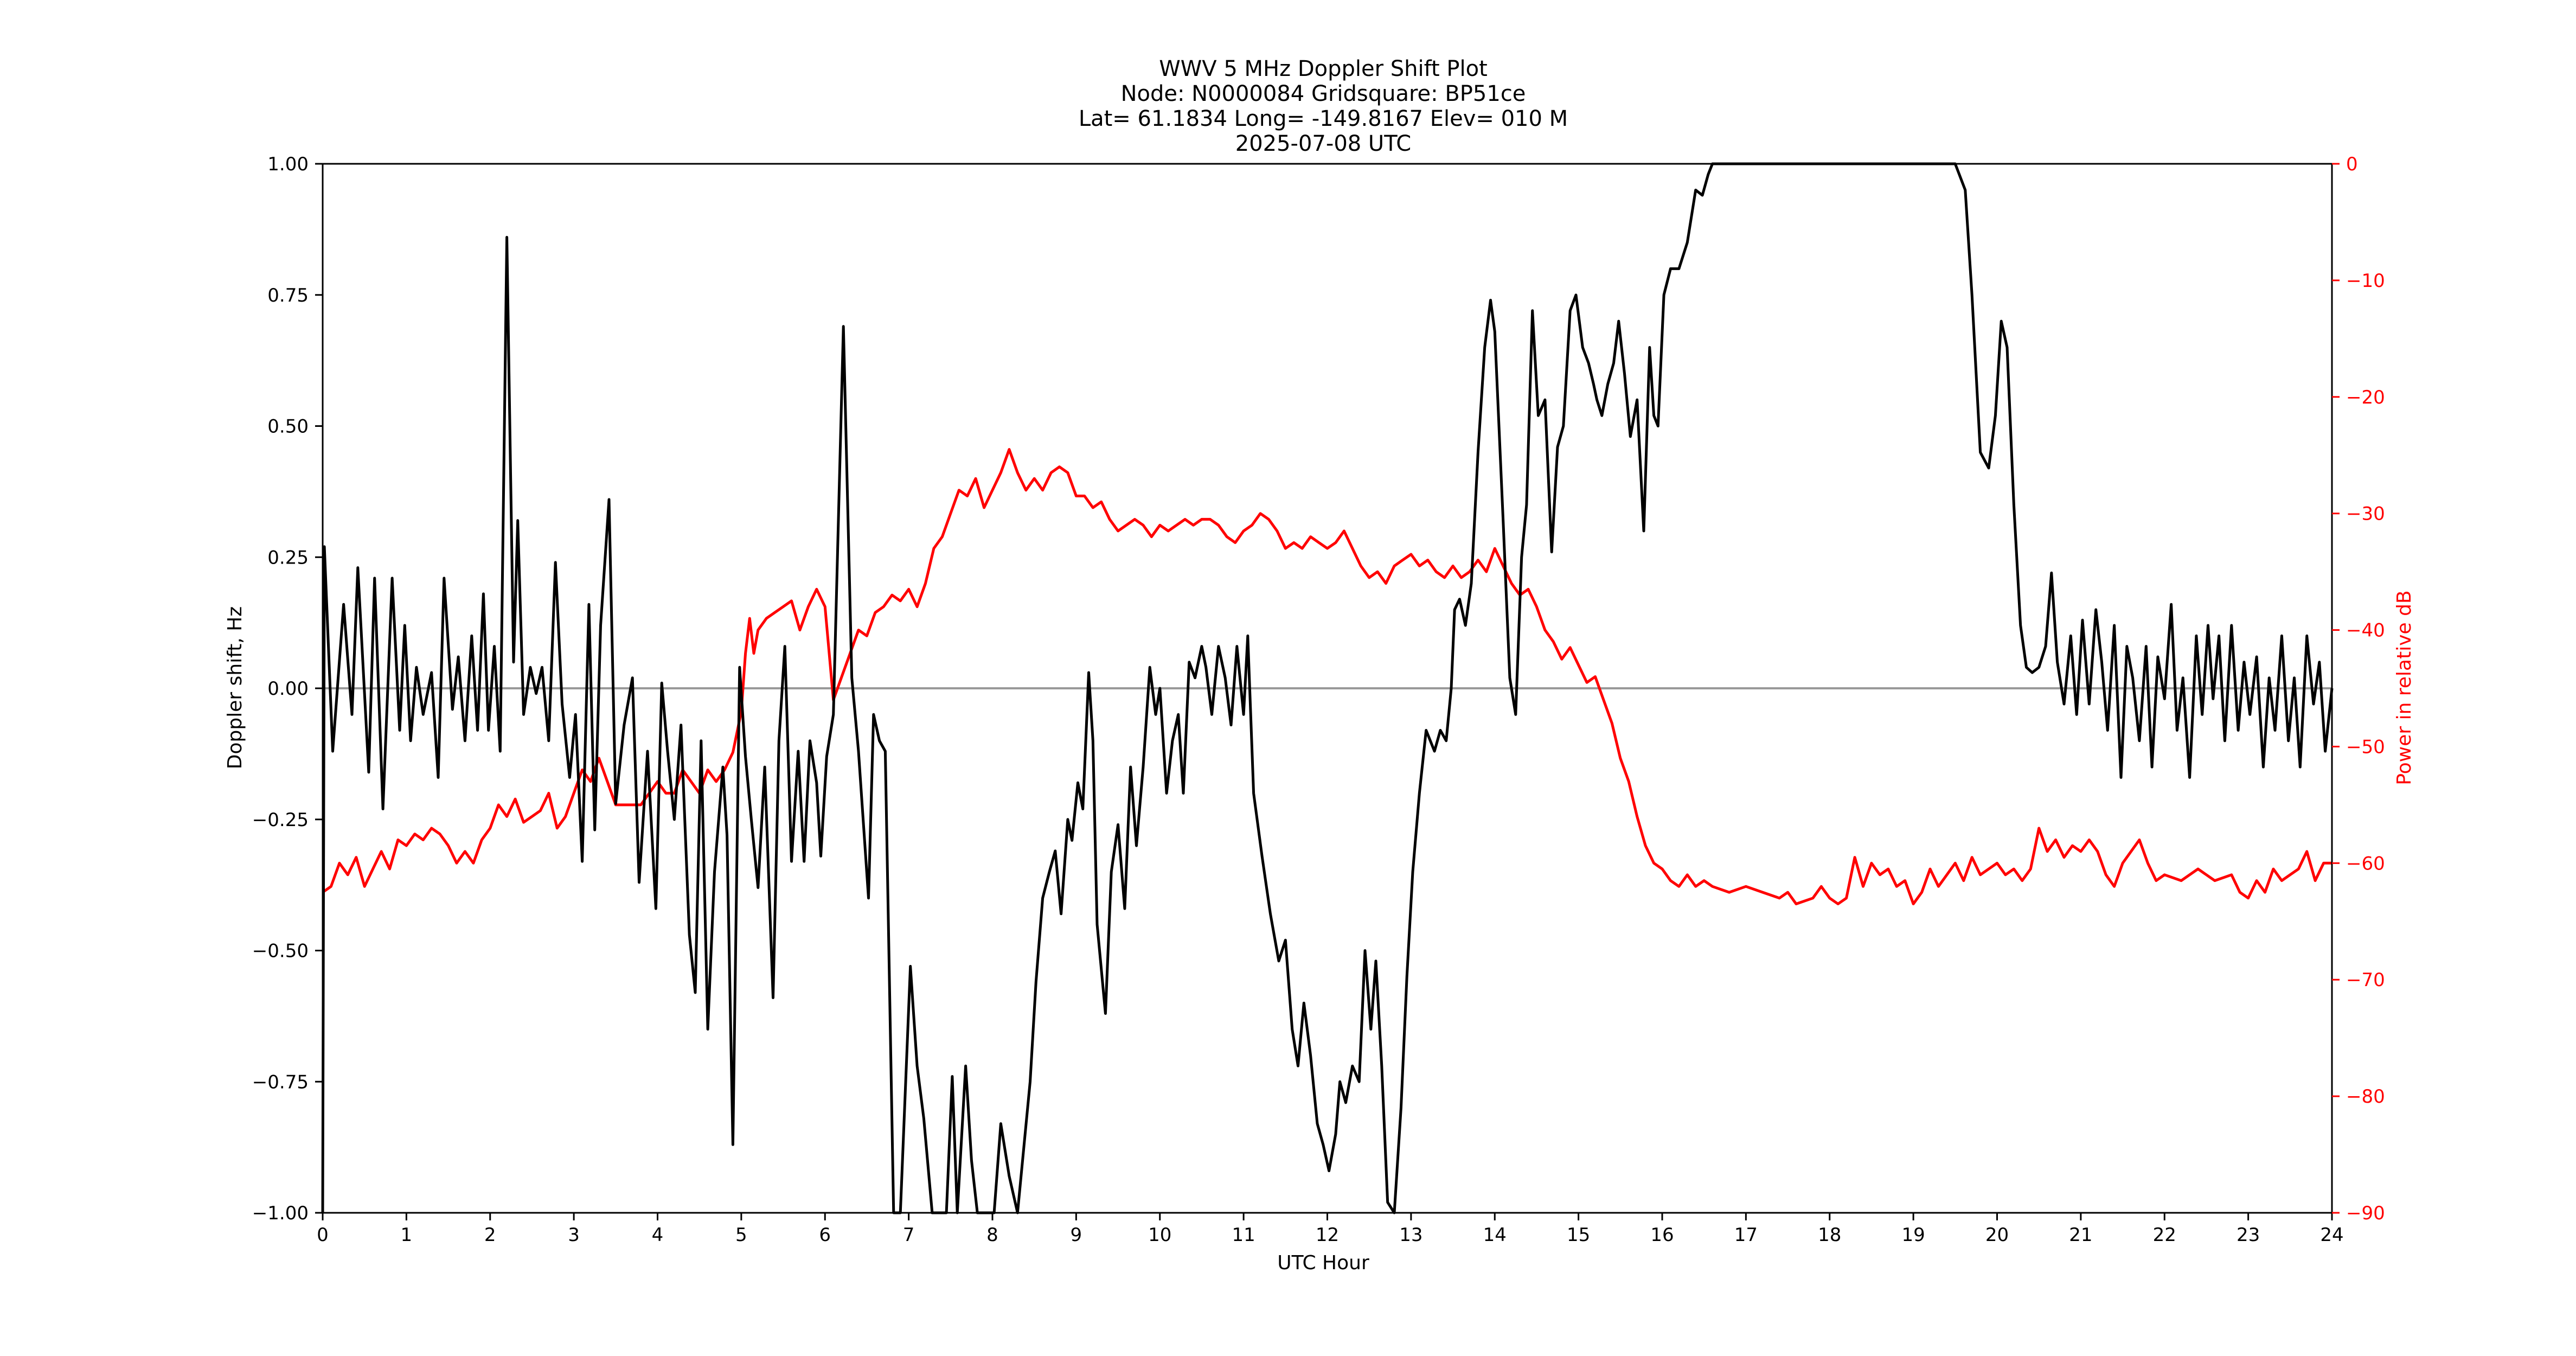 The height and width of the screenshot is (1356, 2576). What do you see at coordinates (490, 1235) in the screenshot?
I see `x-tick-label: 2` at bounding box center [490, 1235].